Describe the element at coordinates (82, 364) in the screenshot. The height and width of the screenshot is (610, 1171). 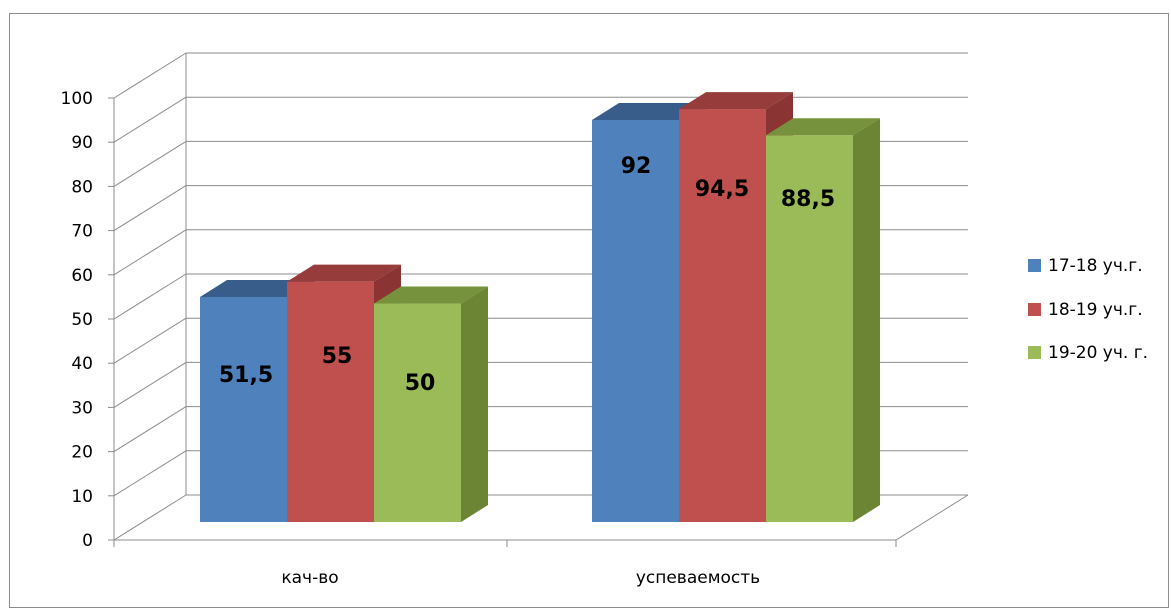
I see `y-tick-label-4: 40` at that location.